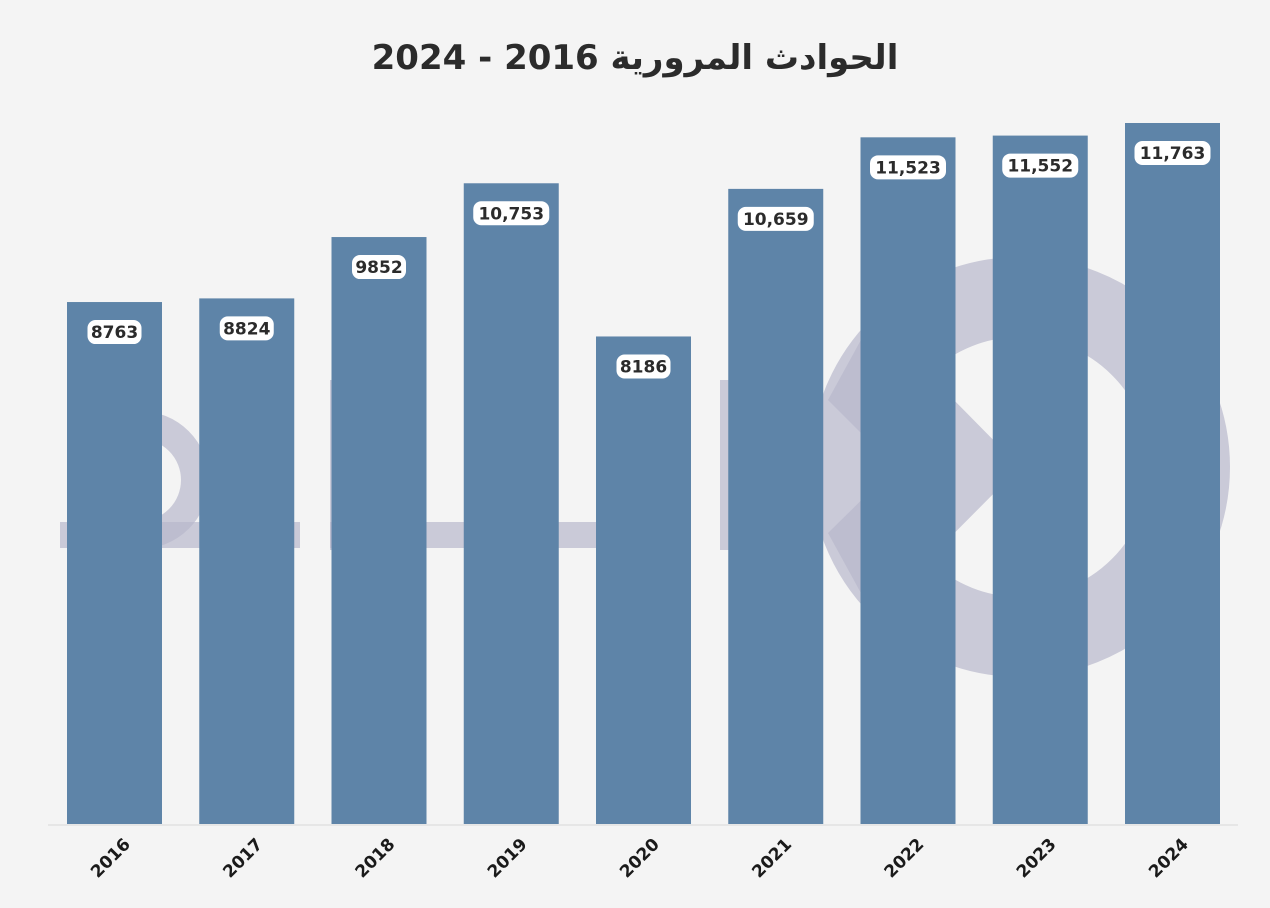 The image size is (1270, 908). What do you see at coordinates (1040, 480) in the screenshot?
I see `bar-2023` at bounding box center [1040, 480].